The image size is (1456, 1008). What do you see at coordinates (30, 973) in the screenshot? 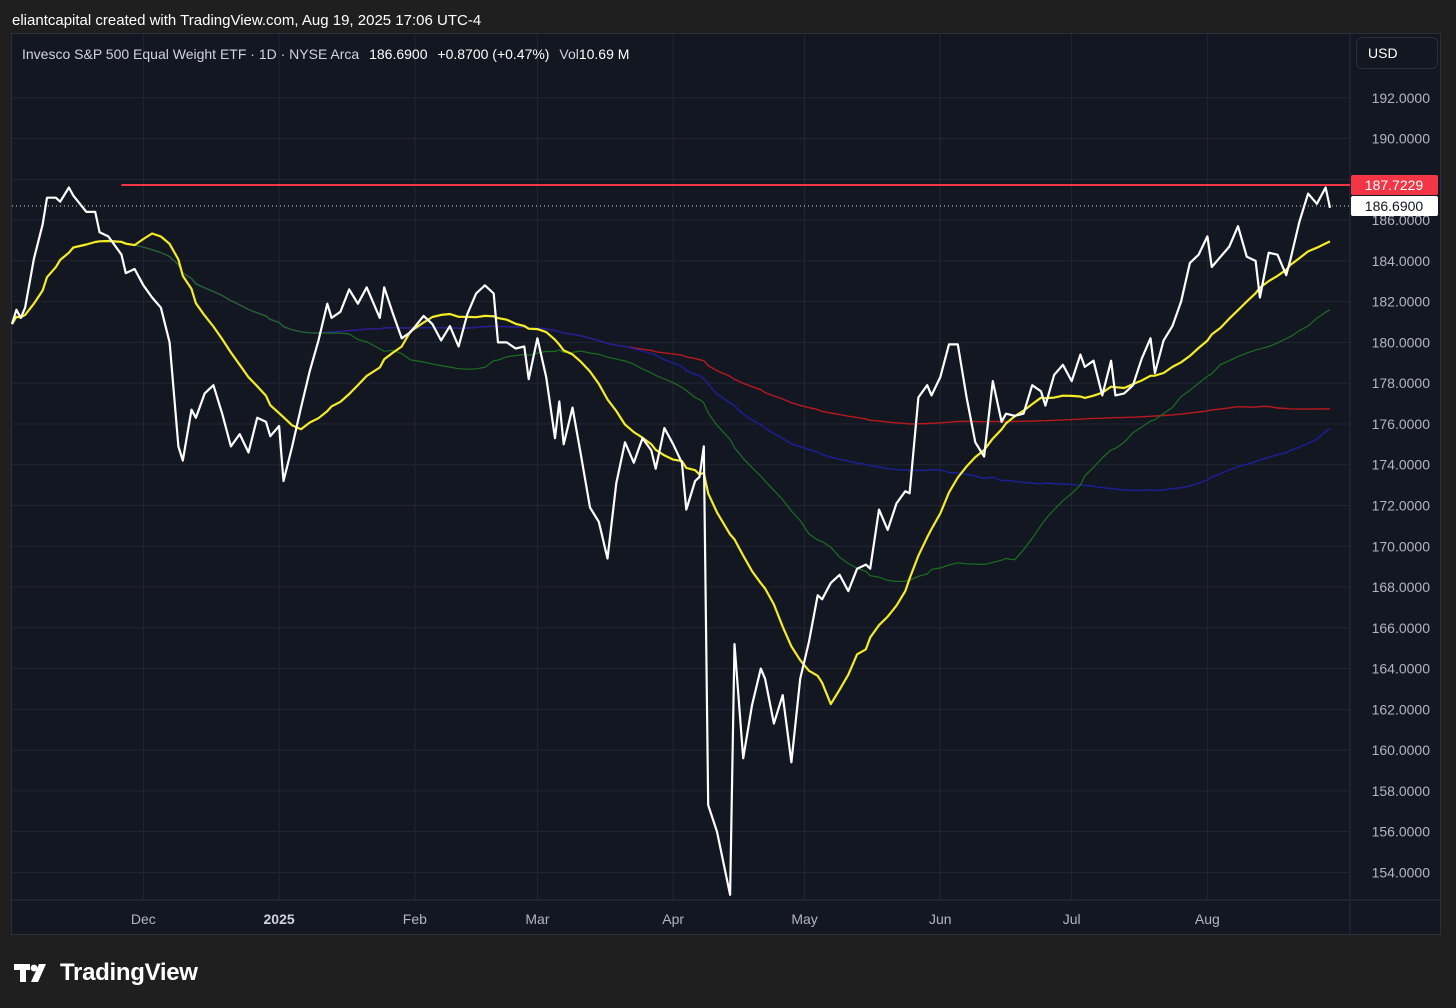
I see `tradingview-logo-icon` at bounding box center [30, 973].